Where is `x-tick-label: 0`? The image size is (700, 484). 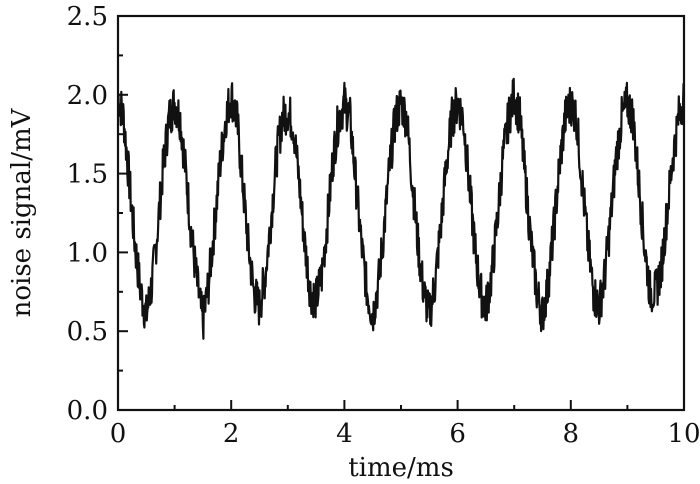 x-tick-label: 0 is located at coordinates (118, 434).